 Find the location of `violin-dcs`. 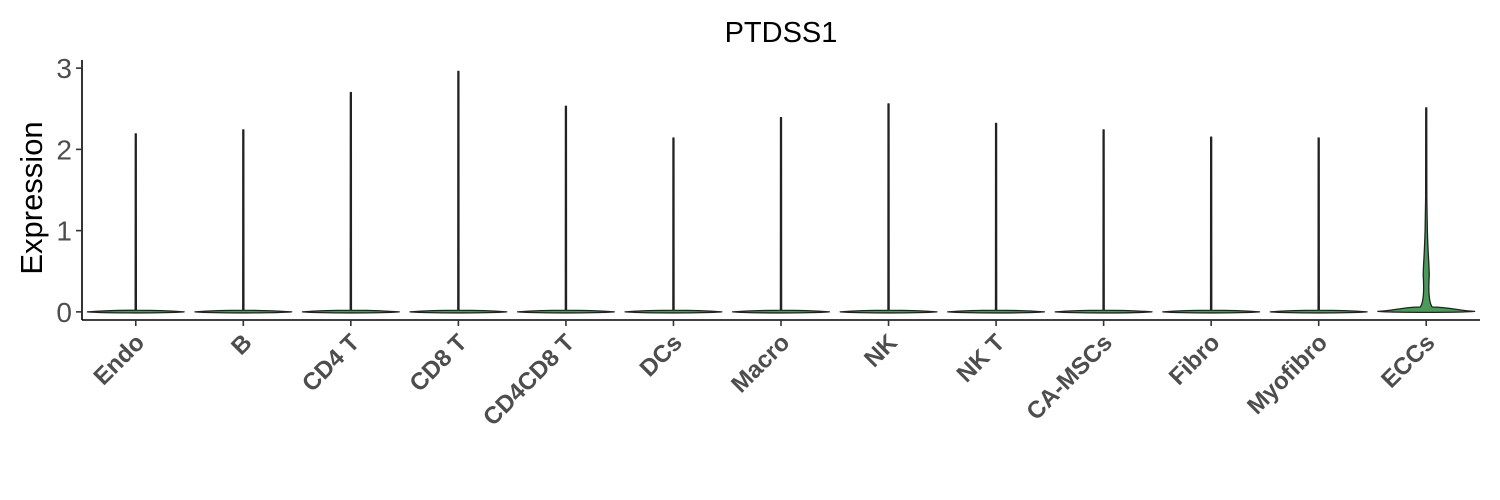

violin-dcs is located at coordinates (673, 225).